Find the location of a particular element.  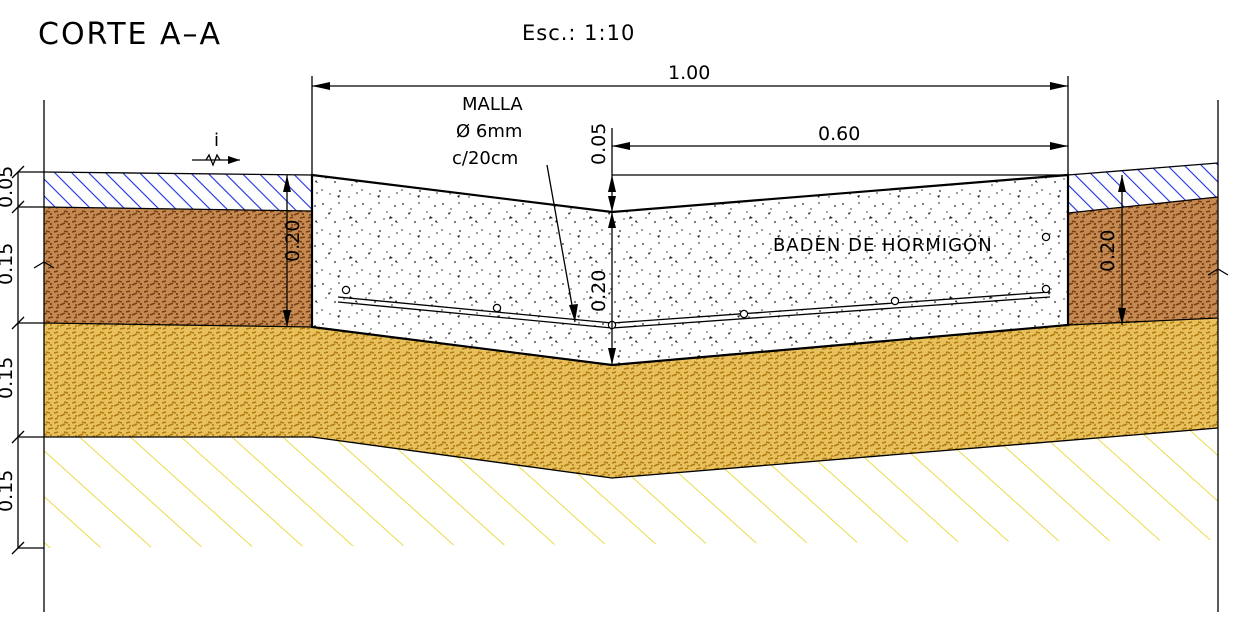

dim-layer-2: 0.15 is located at coordinates (8, 378).